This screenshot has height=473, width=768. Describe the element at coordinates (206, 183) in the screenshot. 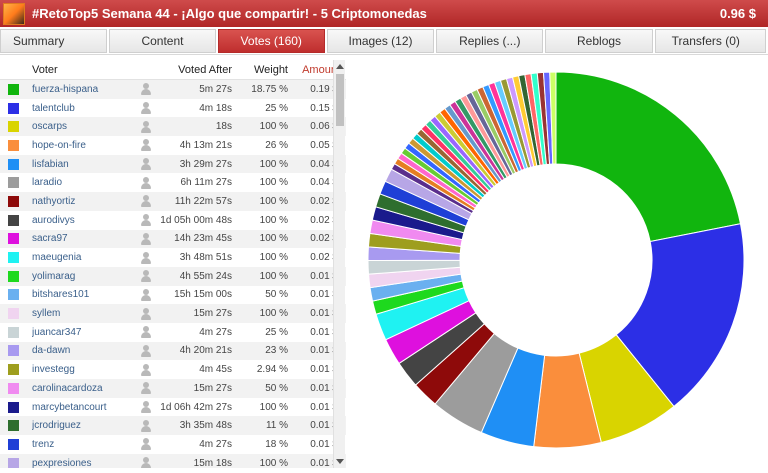

I see `voted-after-cell: 6h 11m 27s` at that location.